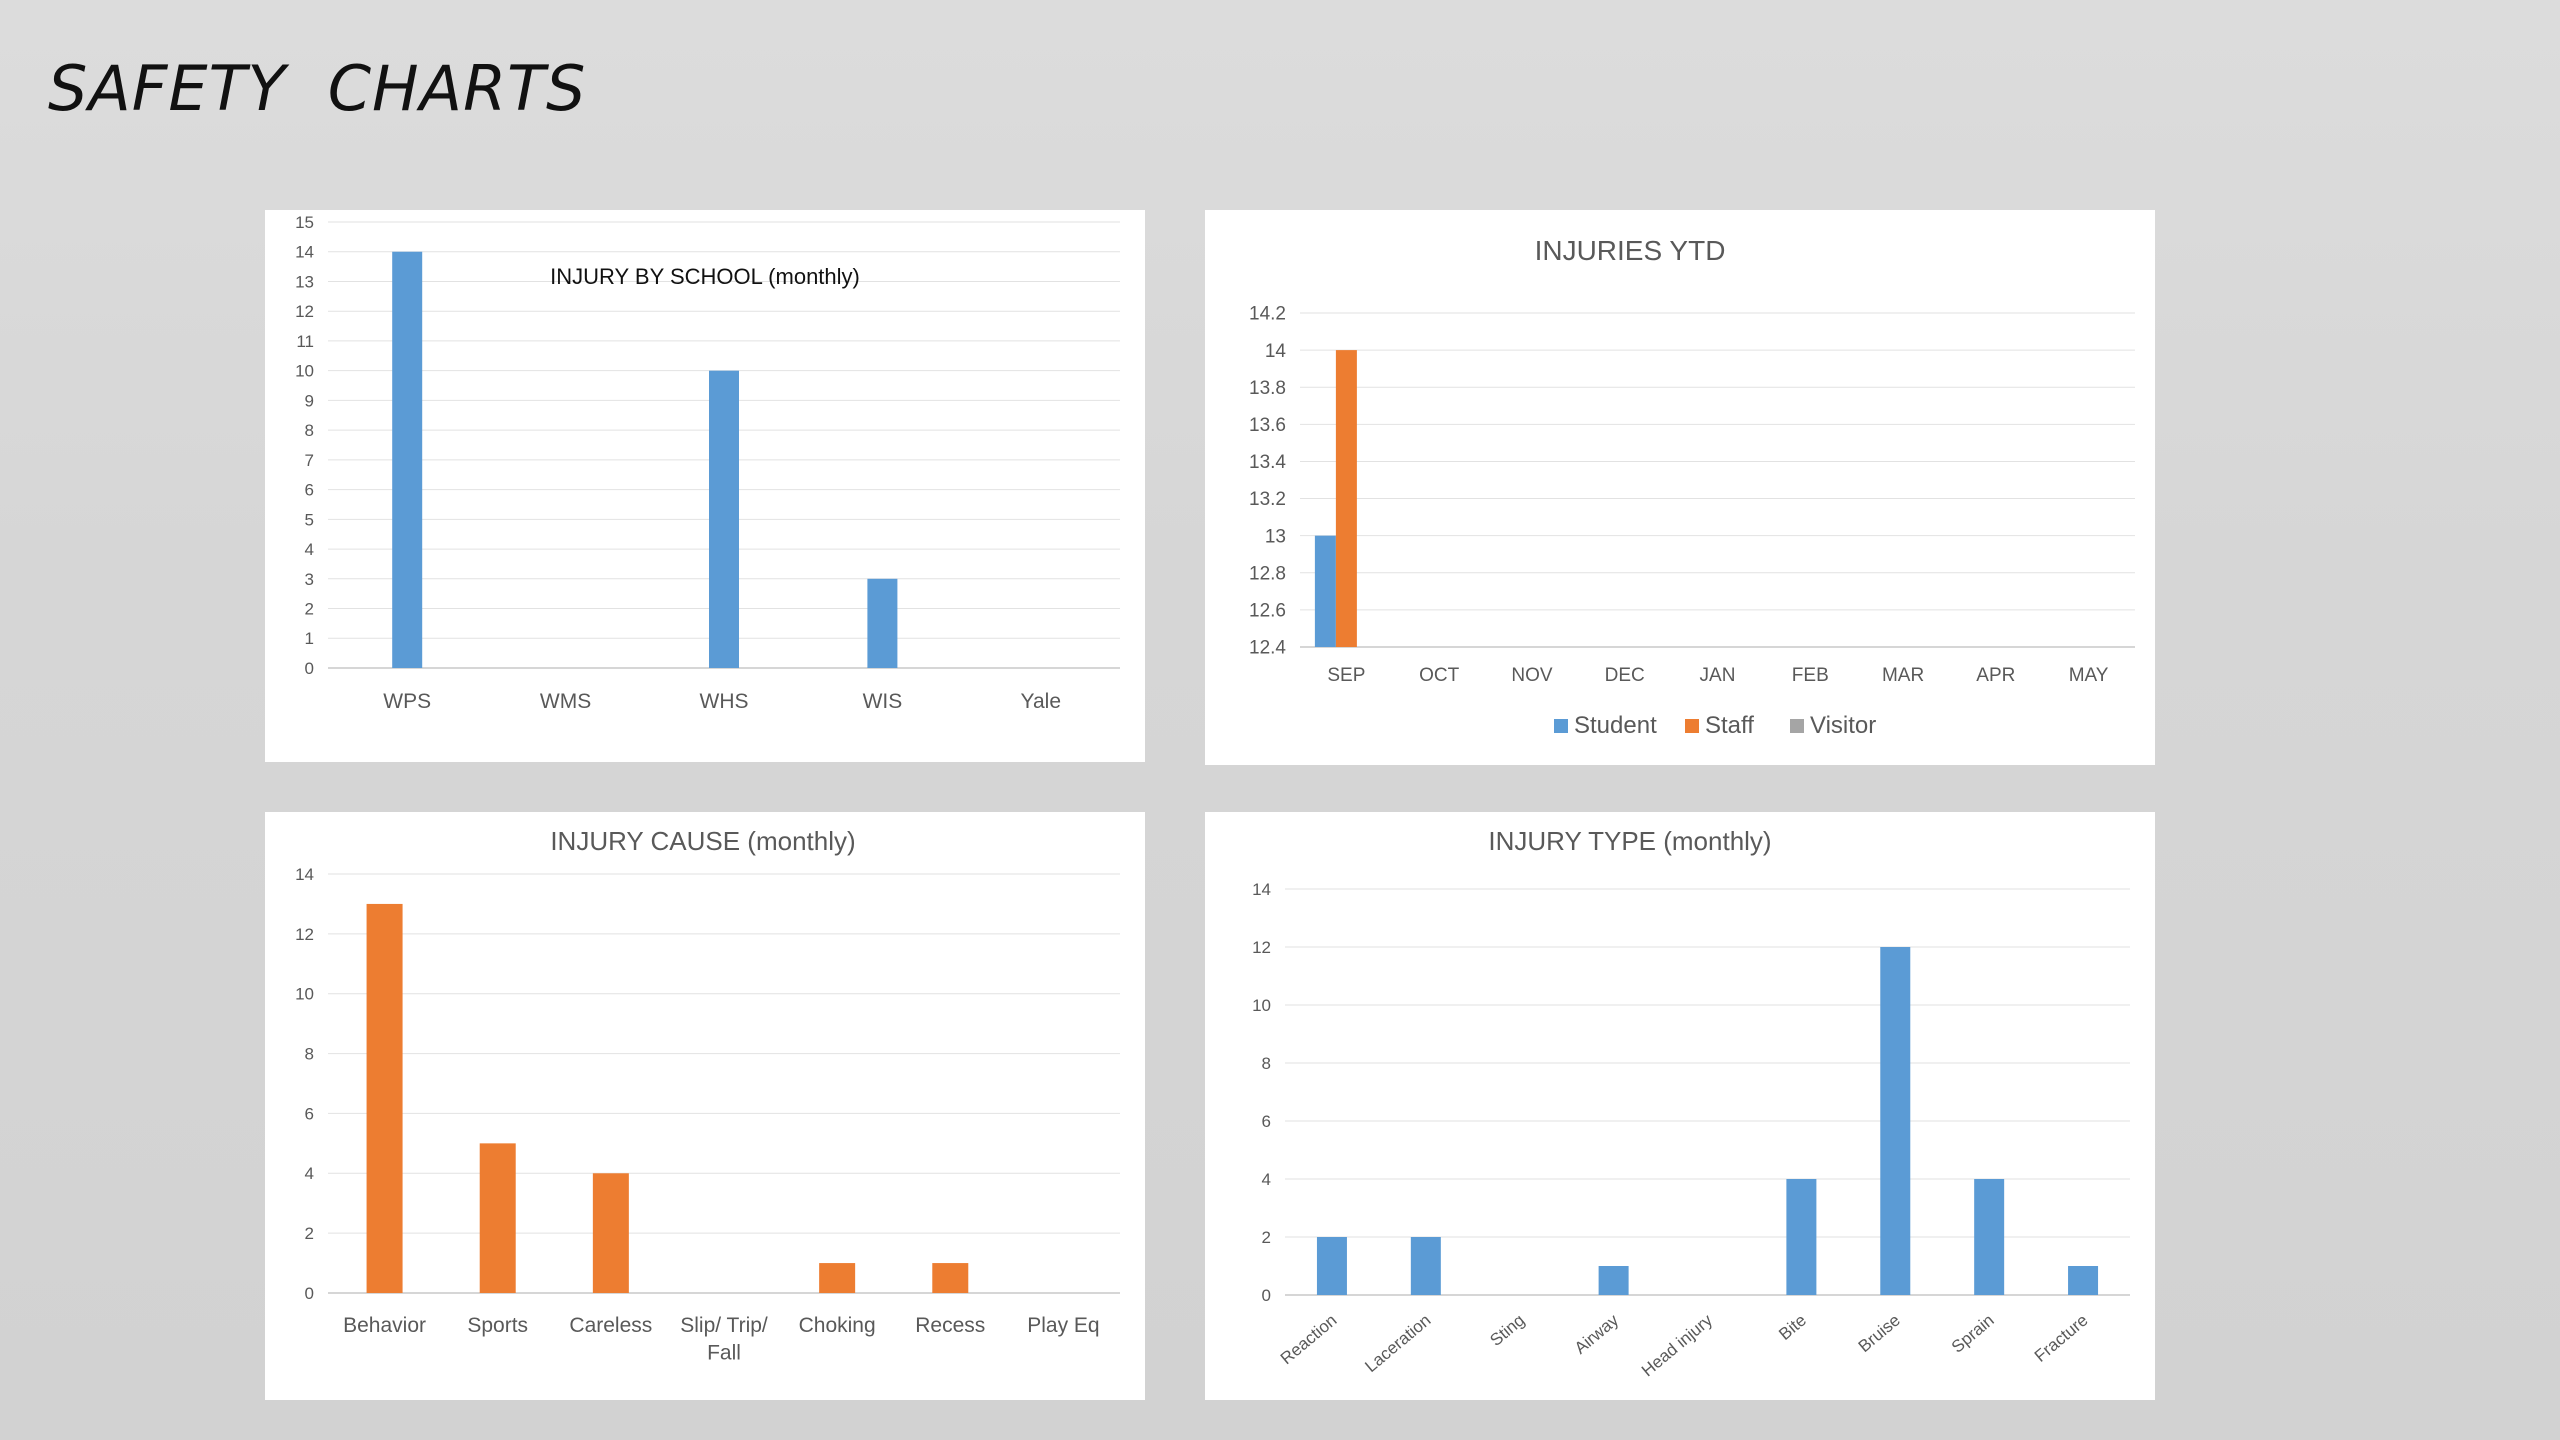 The image size is (2560, 1440). Describe the element at coordinates (1729, 725) in the screenshot. I see `legend-label-staff: Staff` at that location.